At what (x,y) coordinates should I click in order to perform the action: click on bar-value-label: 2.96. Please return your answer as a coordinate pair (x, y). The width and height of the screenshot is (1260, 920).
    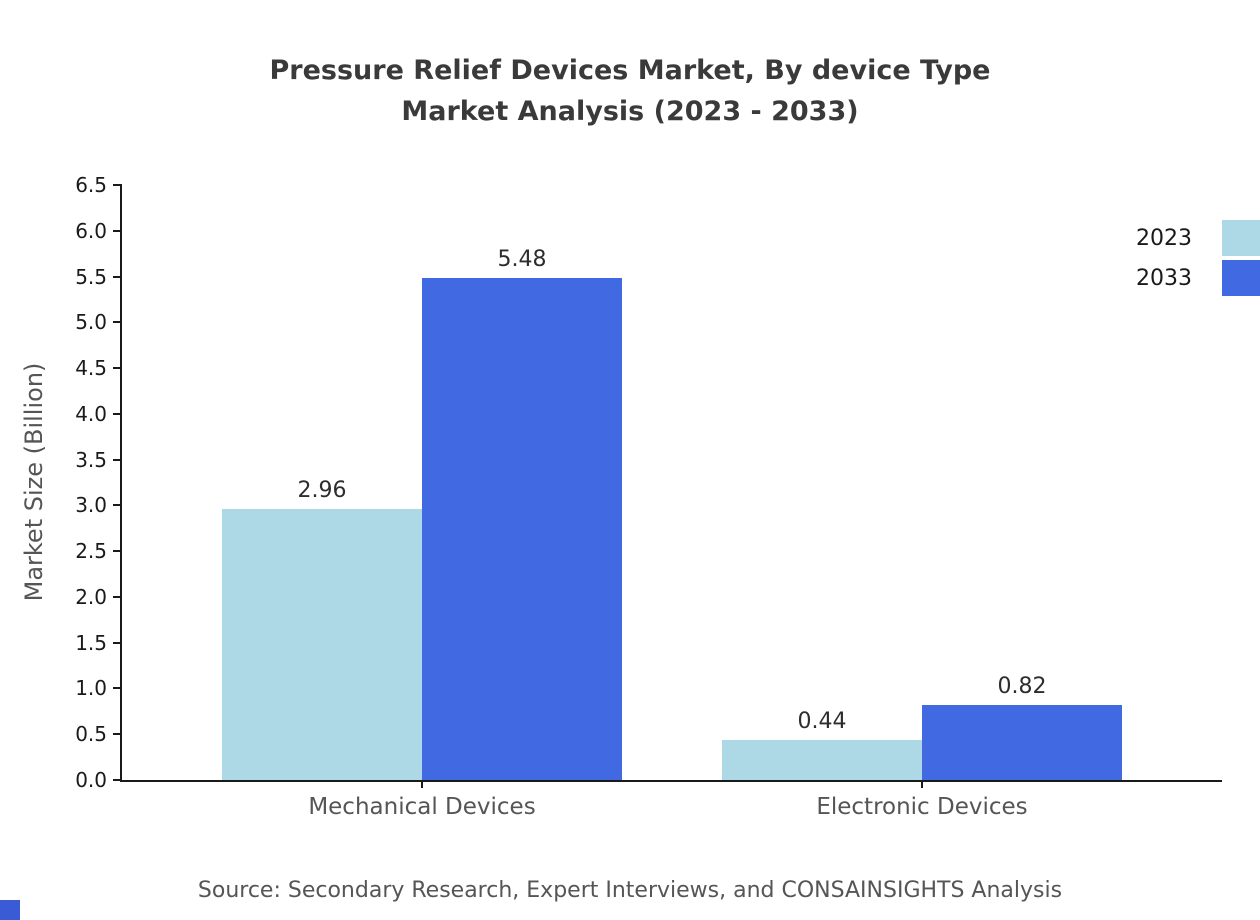
    Looking at the image, I should click on (322, 490).